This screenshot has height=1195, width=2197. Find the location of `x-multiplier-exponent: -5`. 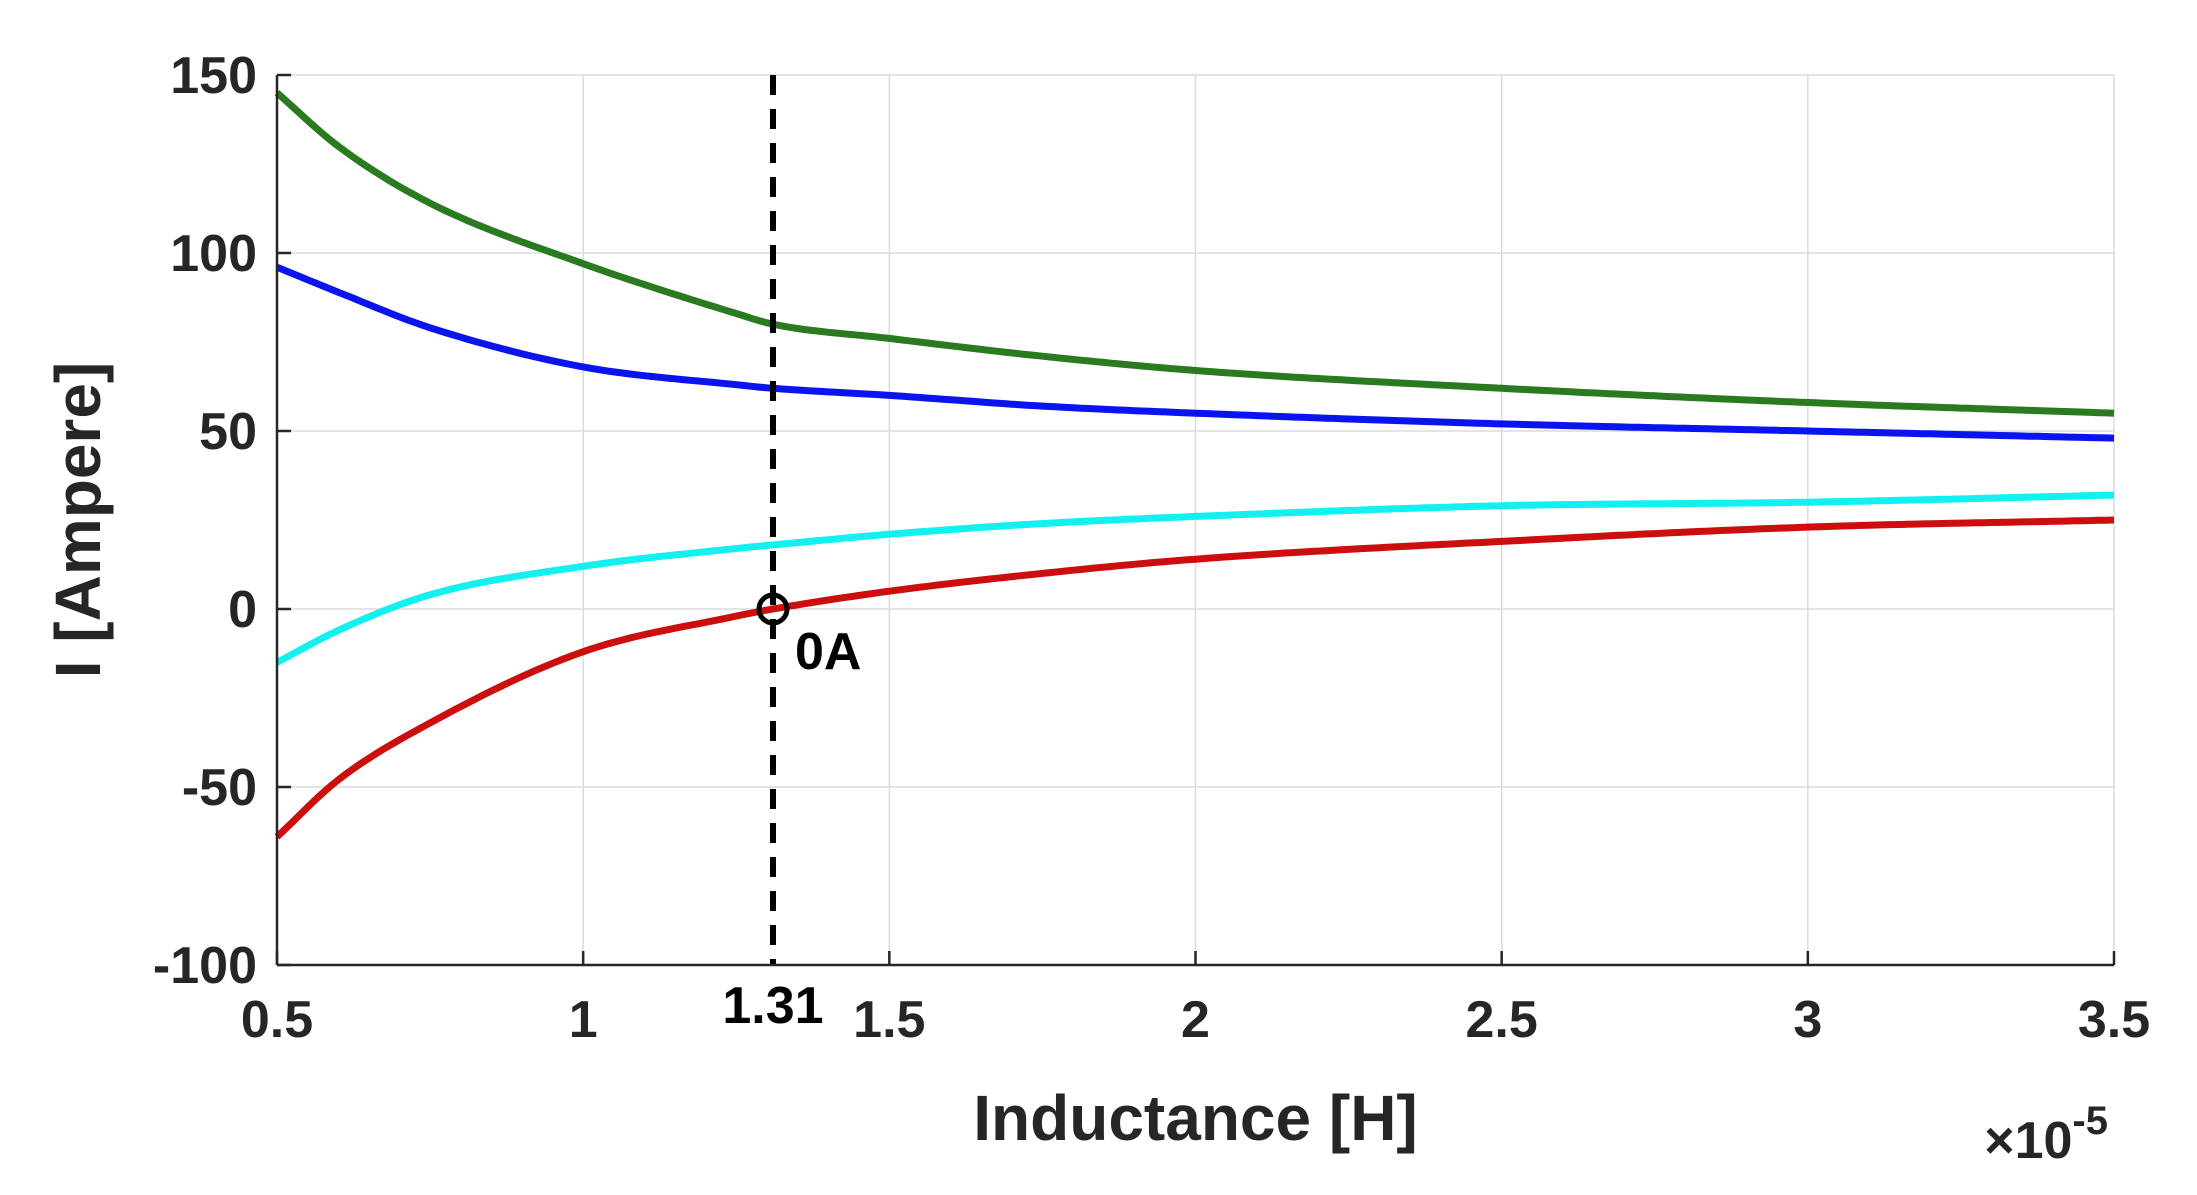

x-multiplier-exponent: -5 is located at coordinates (2090, 1121).